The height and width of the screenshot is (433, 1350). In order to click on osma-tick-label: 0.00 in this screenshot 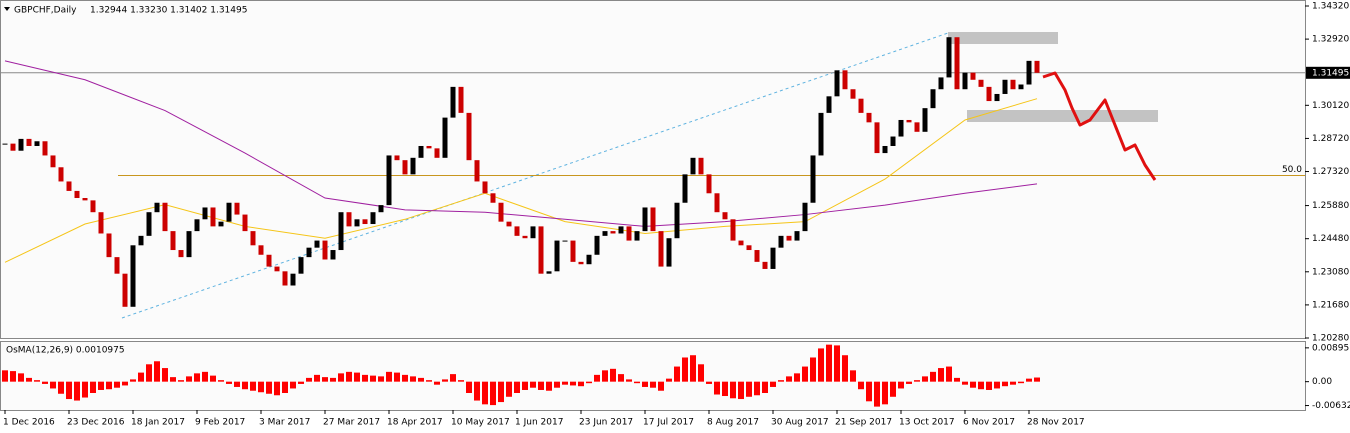, I will do `click(1322, 382)`.